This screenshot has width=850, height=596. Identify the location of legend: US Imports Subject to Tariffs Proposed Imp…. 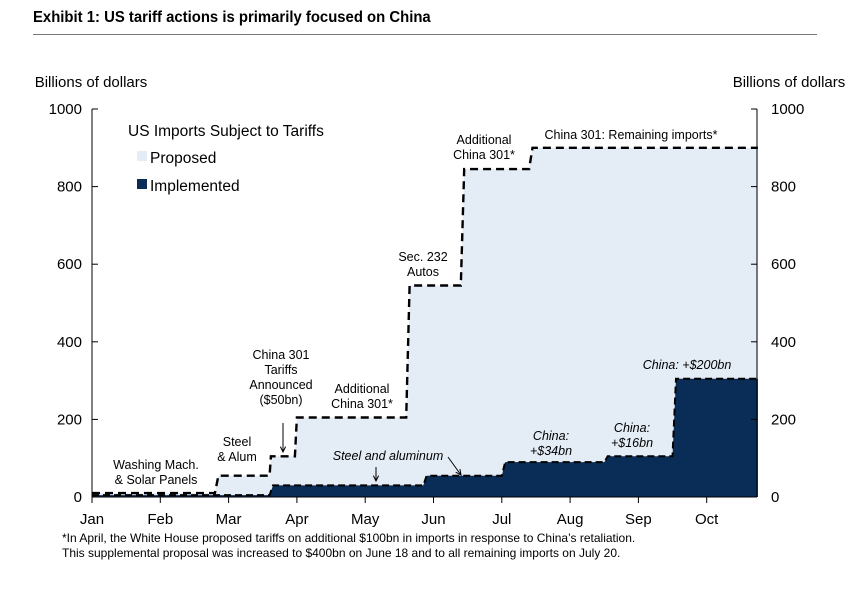
(226, 159).